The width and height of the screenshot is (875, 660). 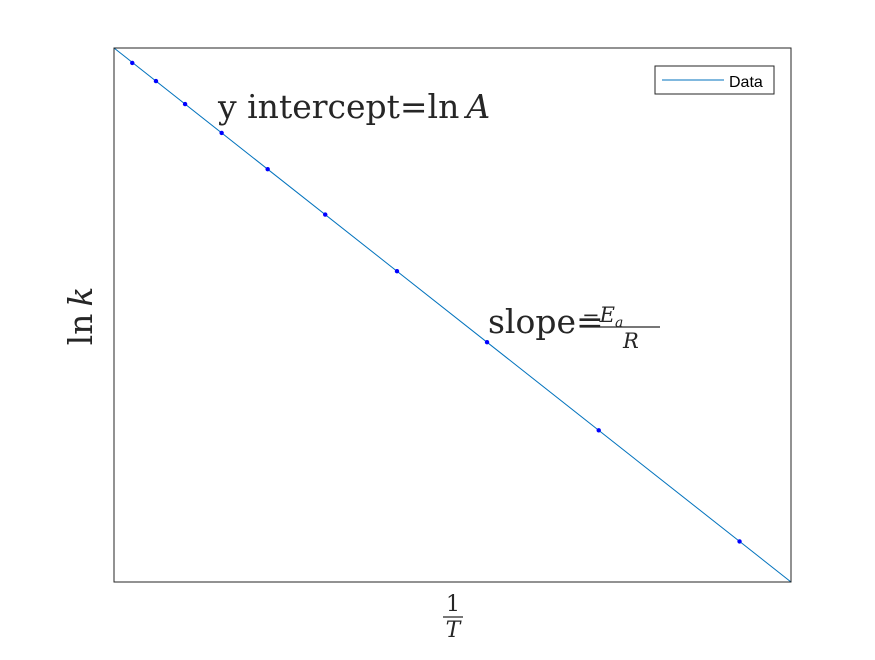 What do you see at coordinates (454, 630) in the screenshot?
I see `x-label-denominator: T` at bounding box center [454, 630].